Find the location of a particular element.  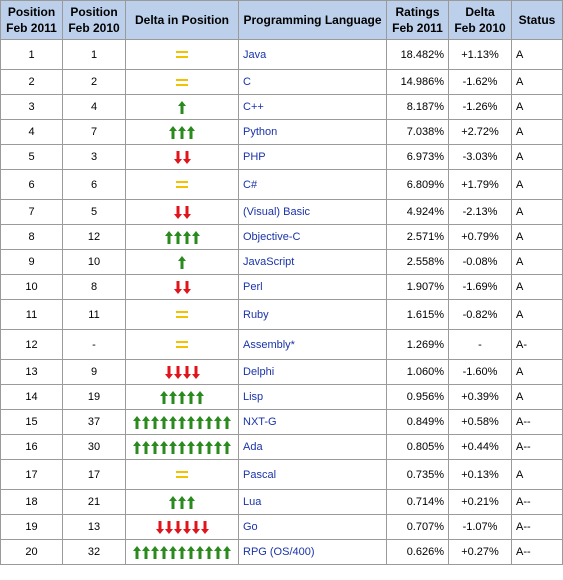

position-feb-2011-cell: 16 is located at coordinates (31, 447).